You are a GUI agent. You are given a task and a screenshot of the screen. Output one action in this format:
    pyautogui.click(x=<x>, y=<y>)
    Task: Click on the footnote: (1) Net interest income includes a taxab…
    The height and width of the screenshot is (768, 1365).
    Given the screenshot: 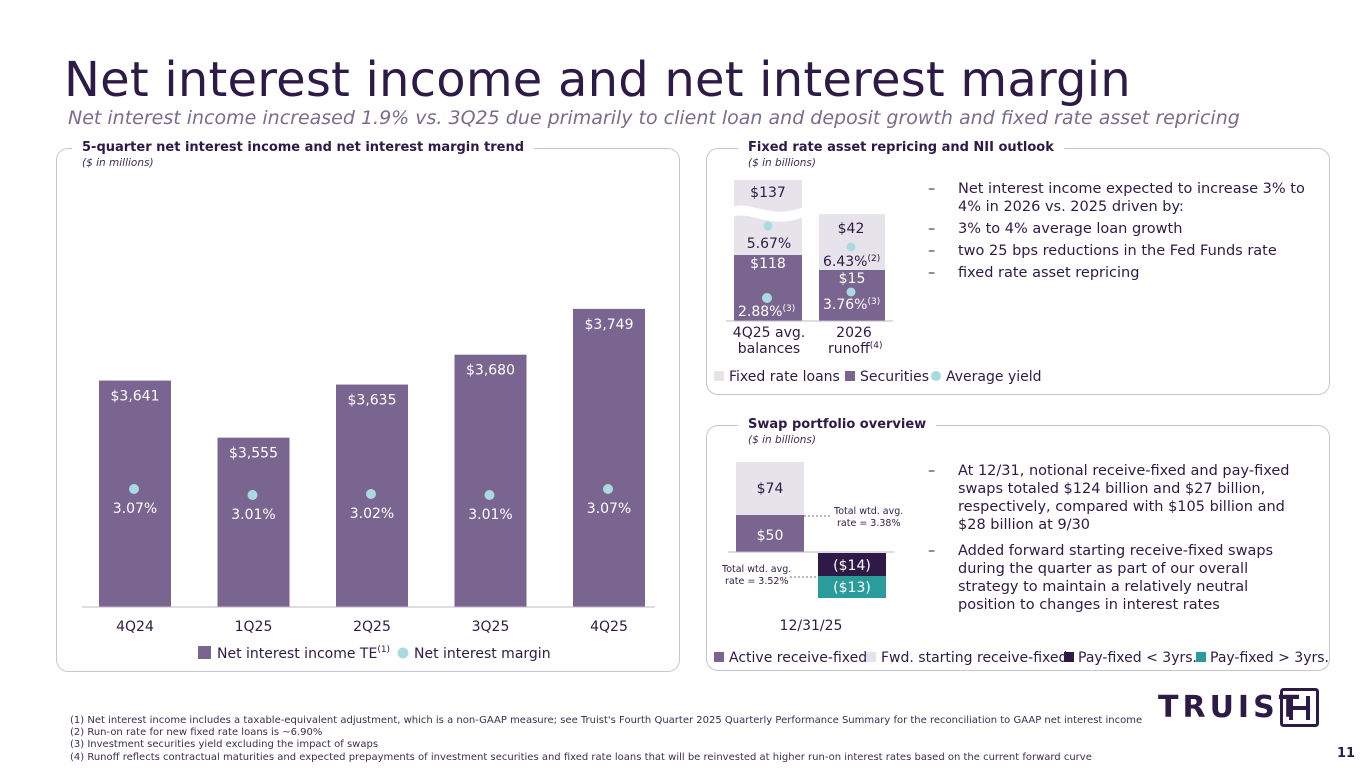 What is the action you would take?
    pyautogui.click(x=606, y=720)
    